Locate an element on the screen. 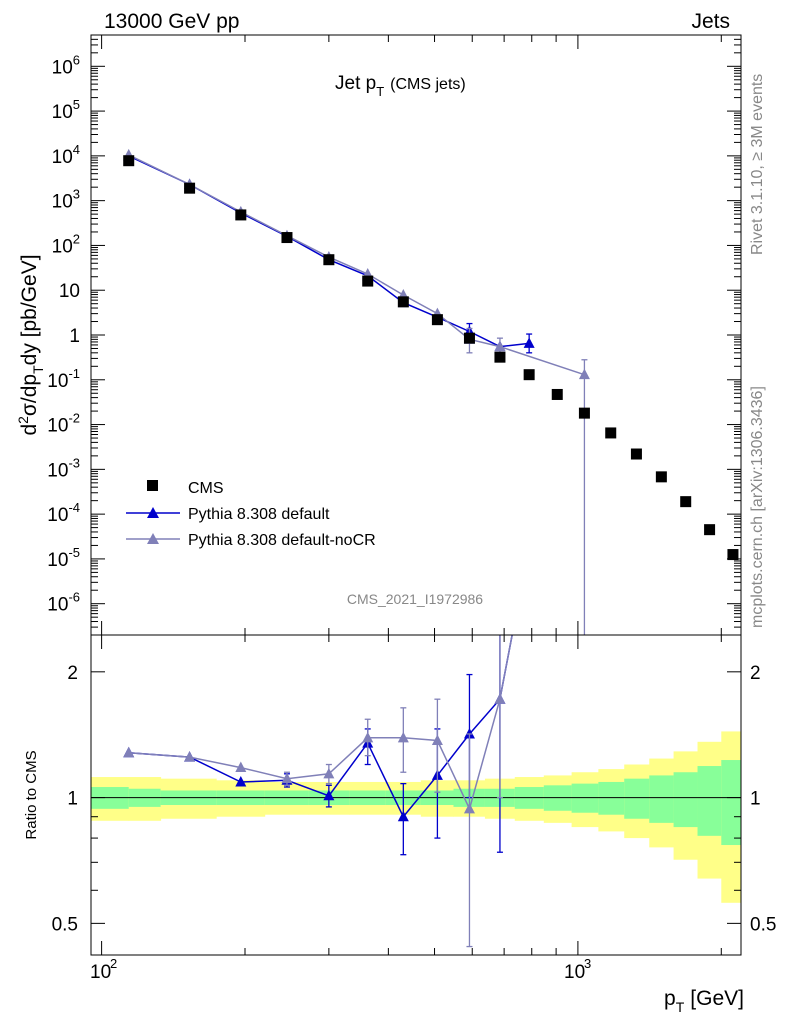 The image size is (786, 1024). y-tick-label: 10⁻³ is located at coordinates (63, 468).